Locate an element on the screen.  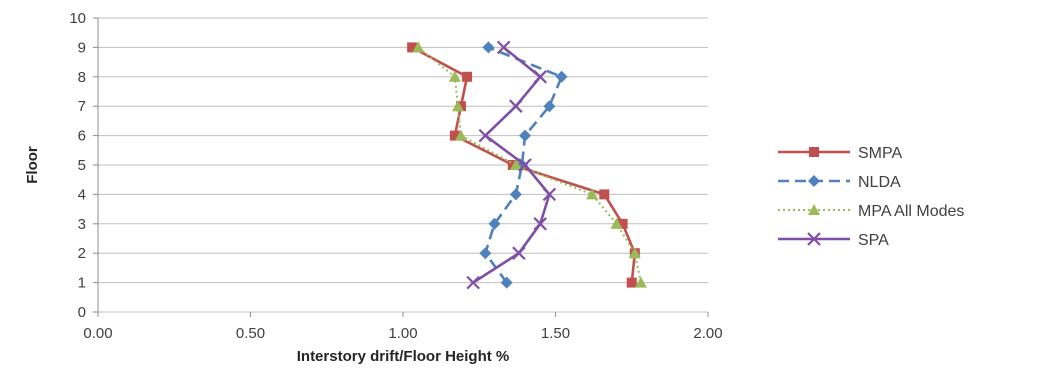
legend-label-mpa-all-modes: MPA All Modes is located at coordinates (911, 211).